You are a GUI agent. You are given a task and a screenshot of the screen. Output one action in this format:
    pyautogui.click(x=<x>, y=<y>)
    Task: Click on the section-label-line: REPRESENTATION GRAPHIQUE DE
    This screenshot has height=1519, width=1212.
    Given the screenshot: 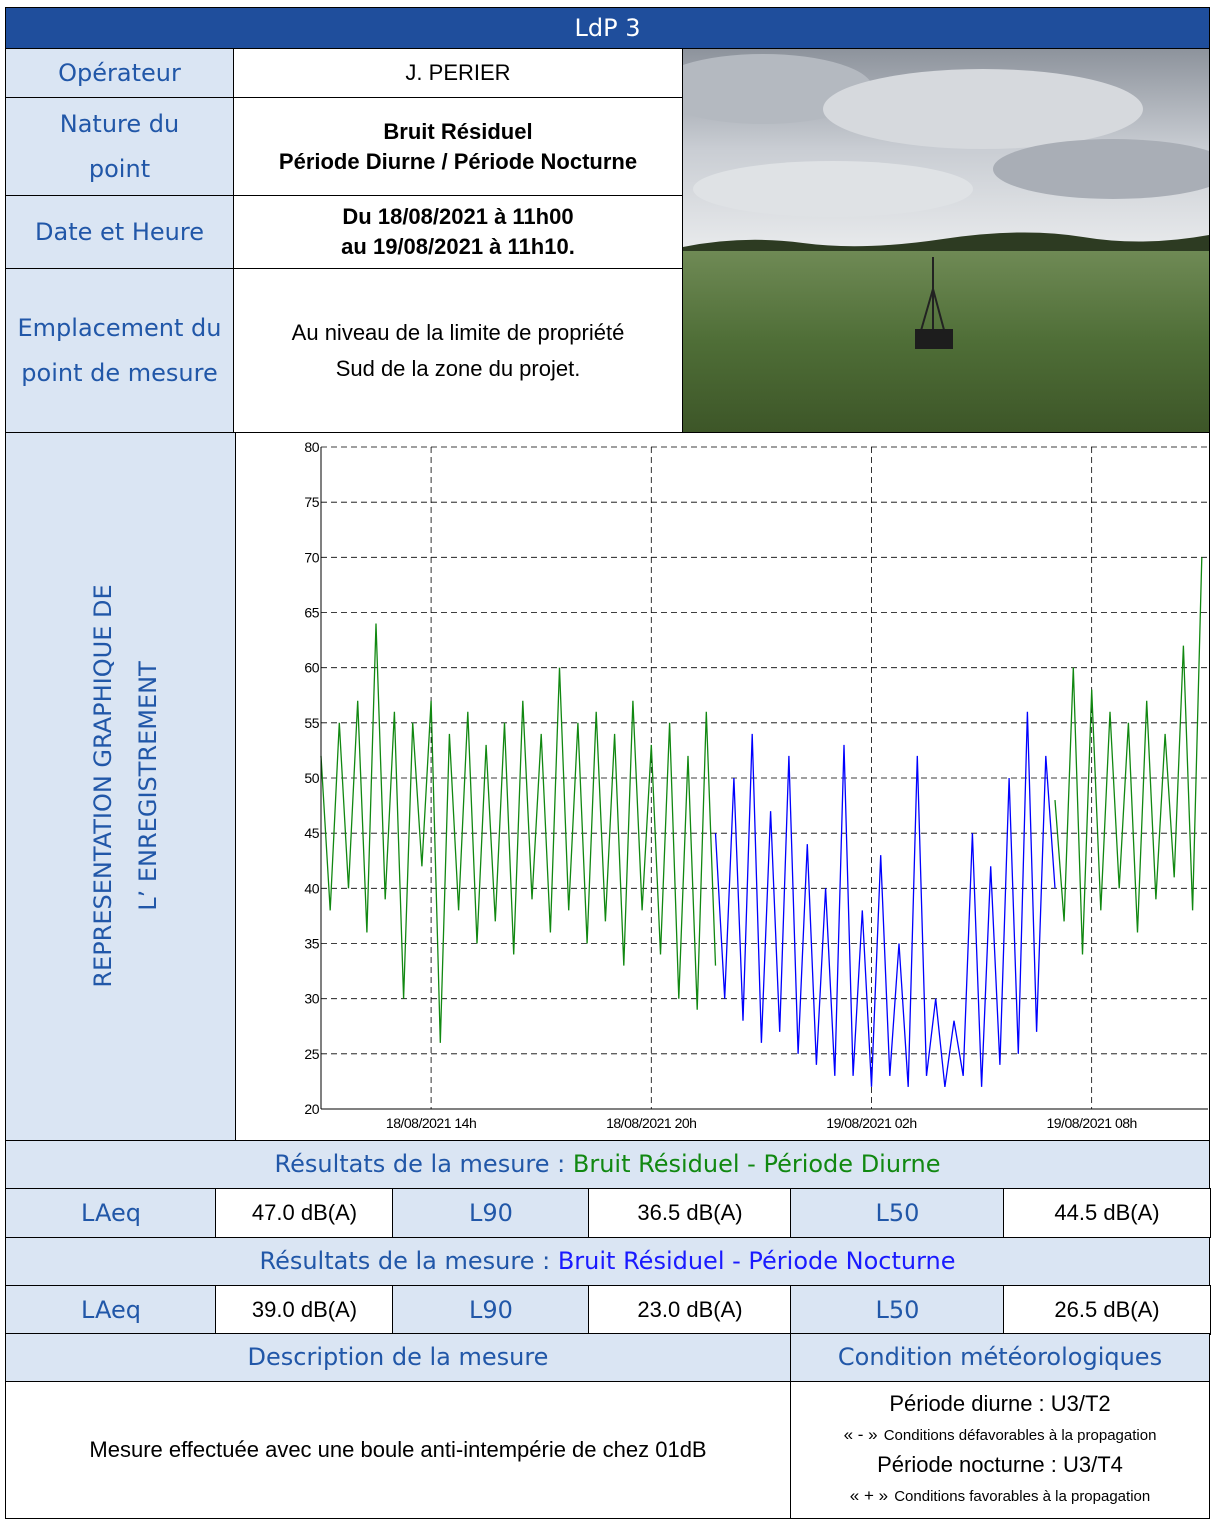 What is the action you would take?
    pyautogui.click(x=103, y=785)
    